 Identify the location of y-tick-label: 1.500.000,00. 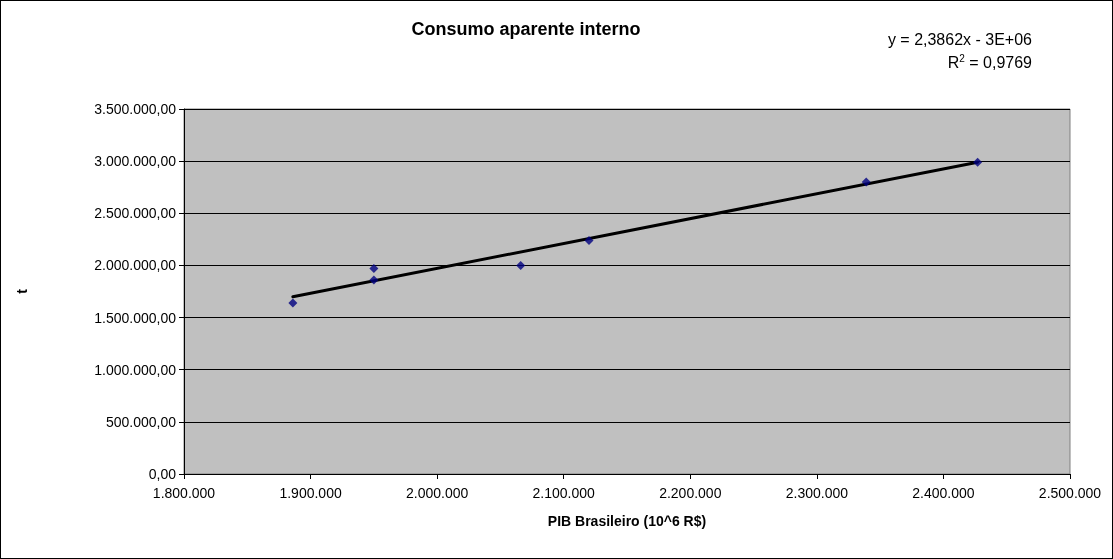
(135, 317).